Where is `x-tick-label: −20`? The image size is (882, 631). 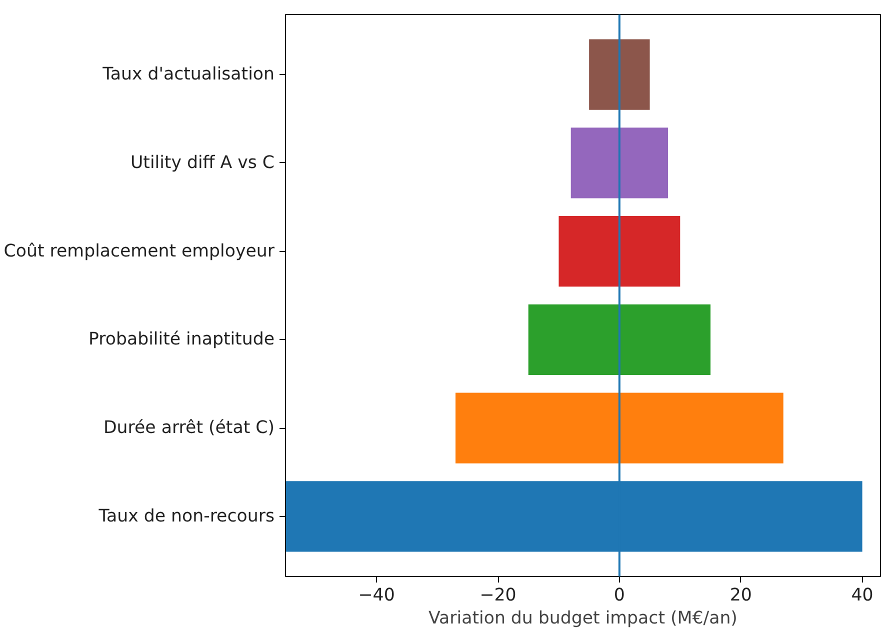 x-tick-label: −20 is located at coordinates (498, 596).